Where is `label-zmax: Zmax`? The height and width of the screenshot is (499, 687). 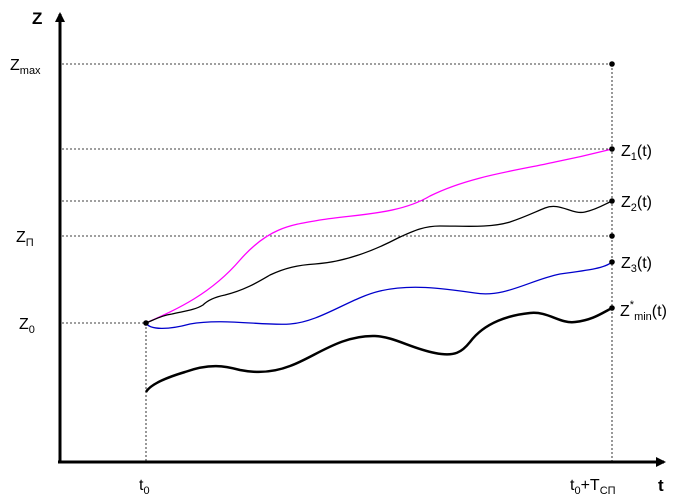 label-zmax: Zmax is located at coordinates (25, 67).